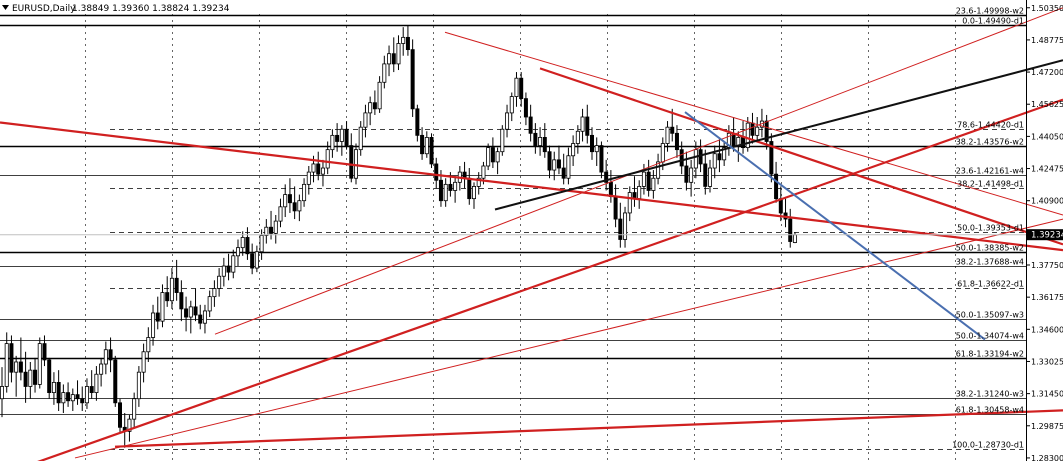  Describe the element at coordinates (1047, 236) in the screenshot. I see `current-price-text: 1.39234` at that location.